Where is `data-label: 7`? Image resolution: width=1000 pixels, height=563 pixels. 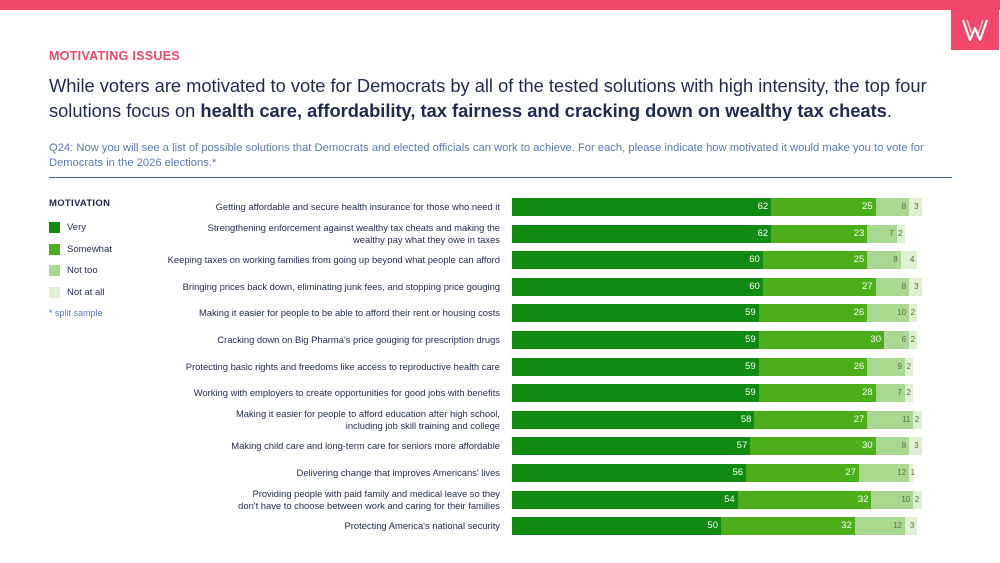
data-label: 7 is located at coordinates (891, 233).